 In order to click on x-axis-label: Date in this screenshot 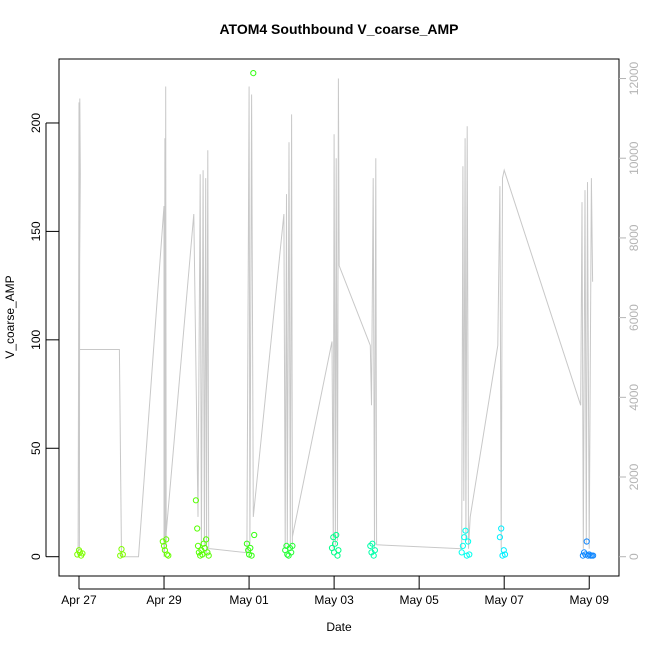, I will do `click(339, 627)`.